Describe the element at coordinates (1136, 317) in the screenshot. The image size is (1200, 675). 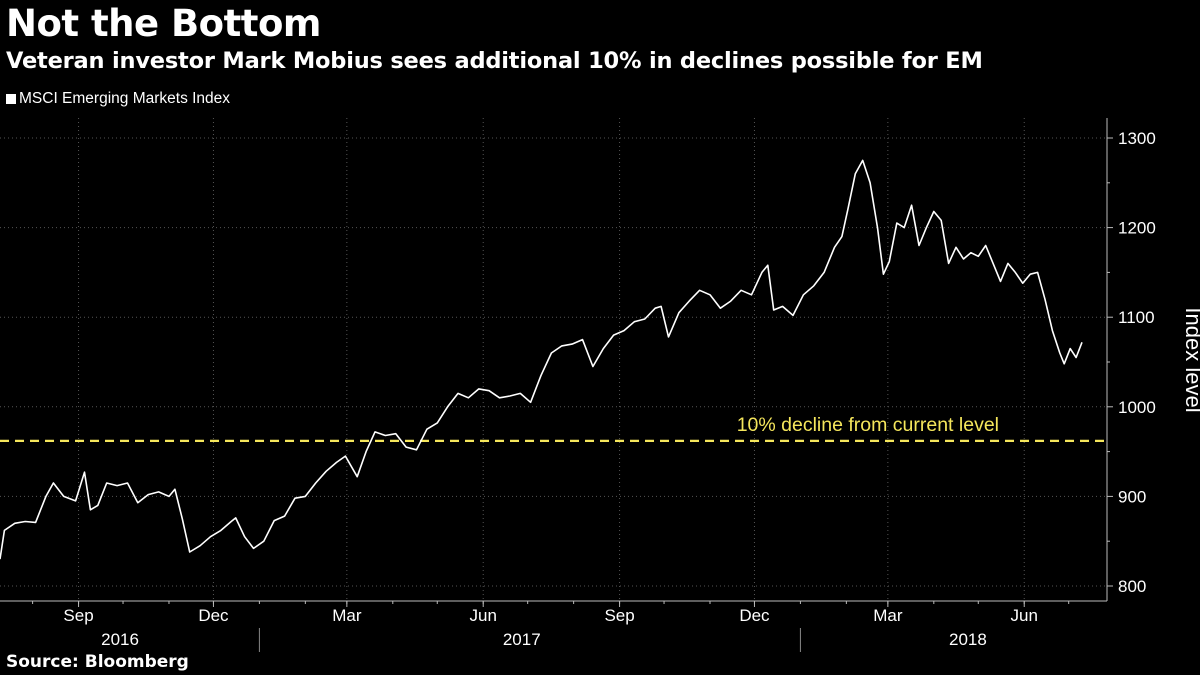
I see `y-tick-label: 1100` at that location.